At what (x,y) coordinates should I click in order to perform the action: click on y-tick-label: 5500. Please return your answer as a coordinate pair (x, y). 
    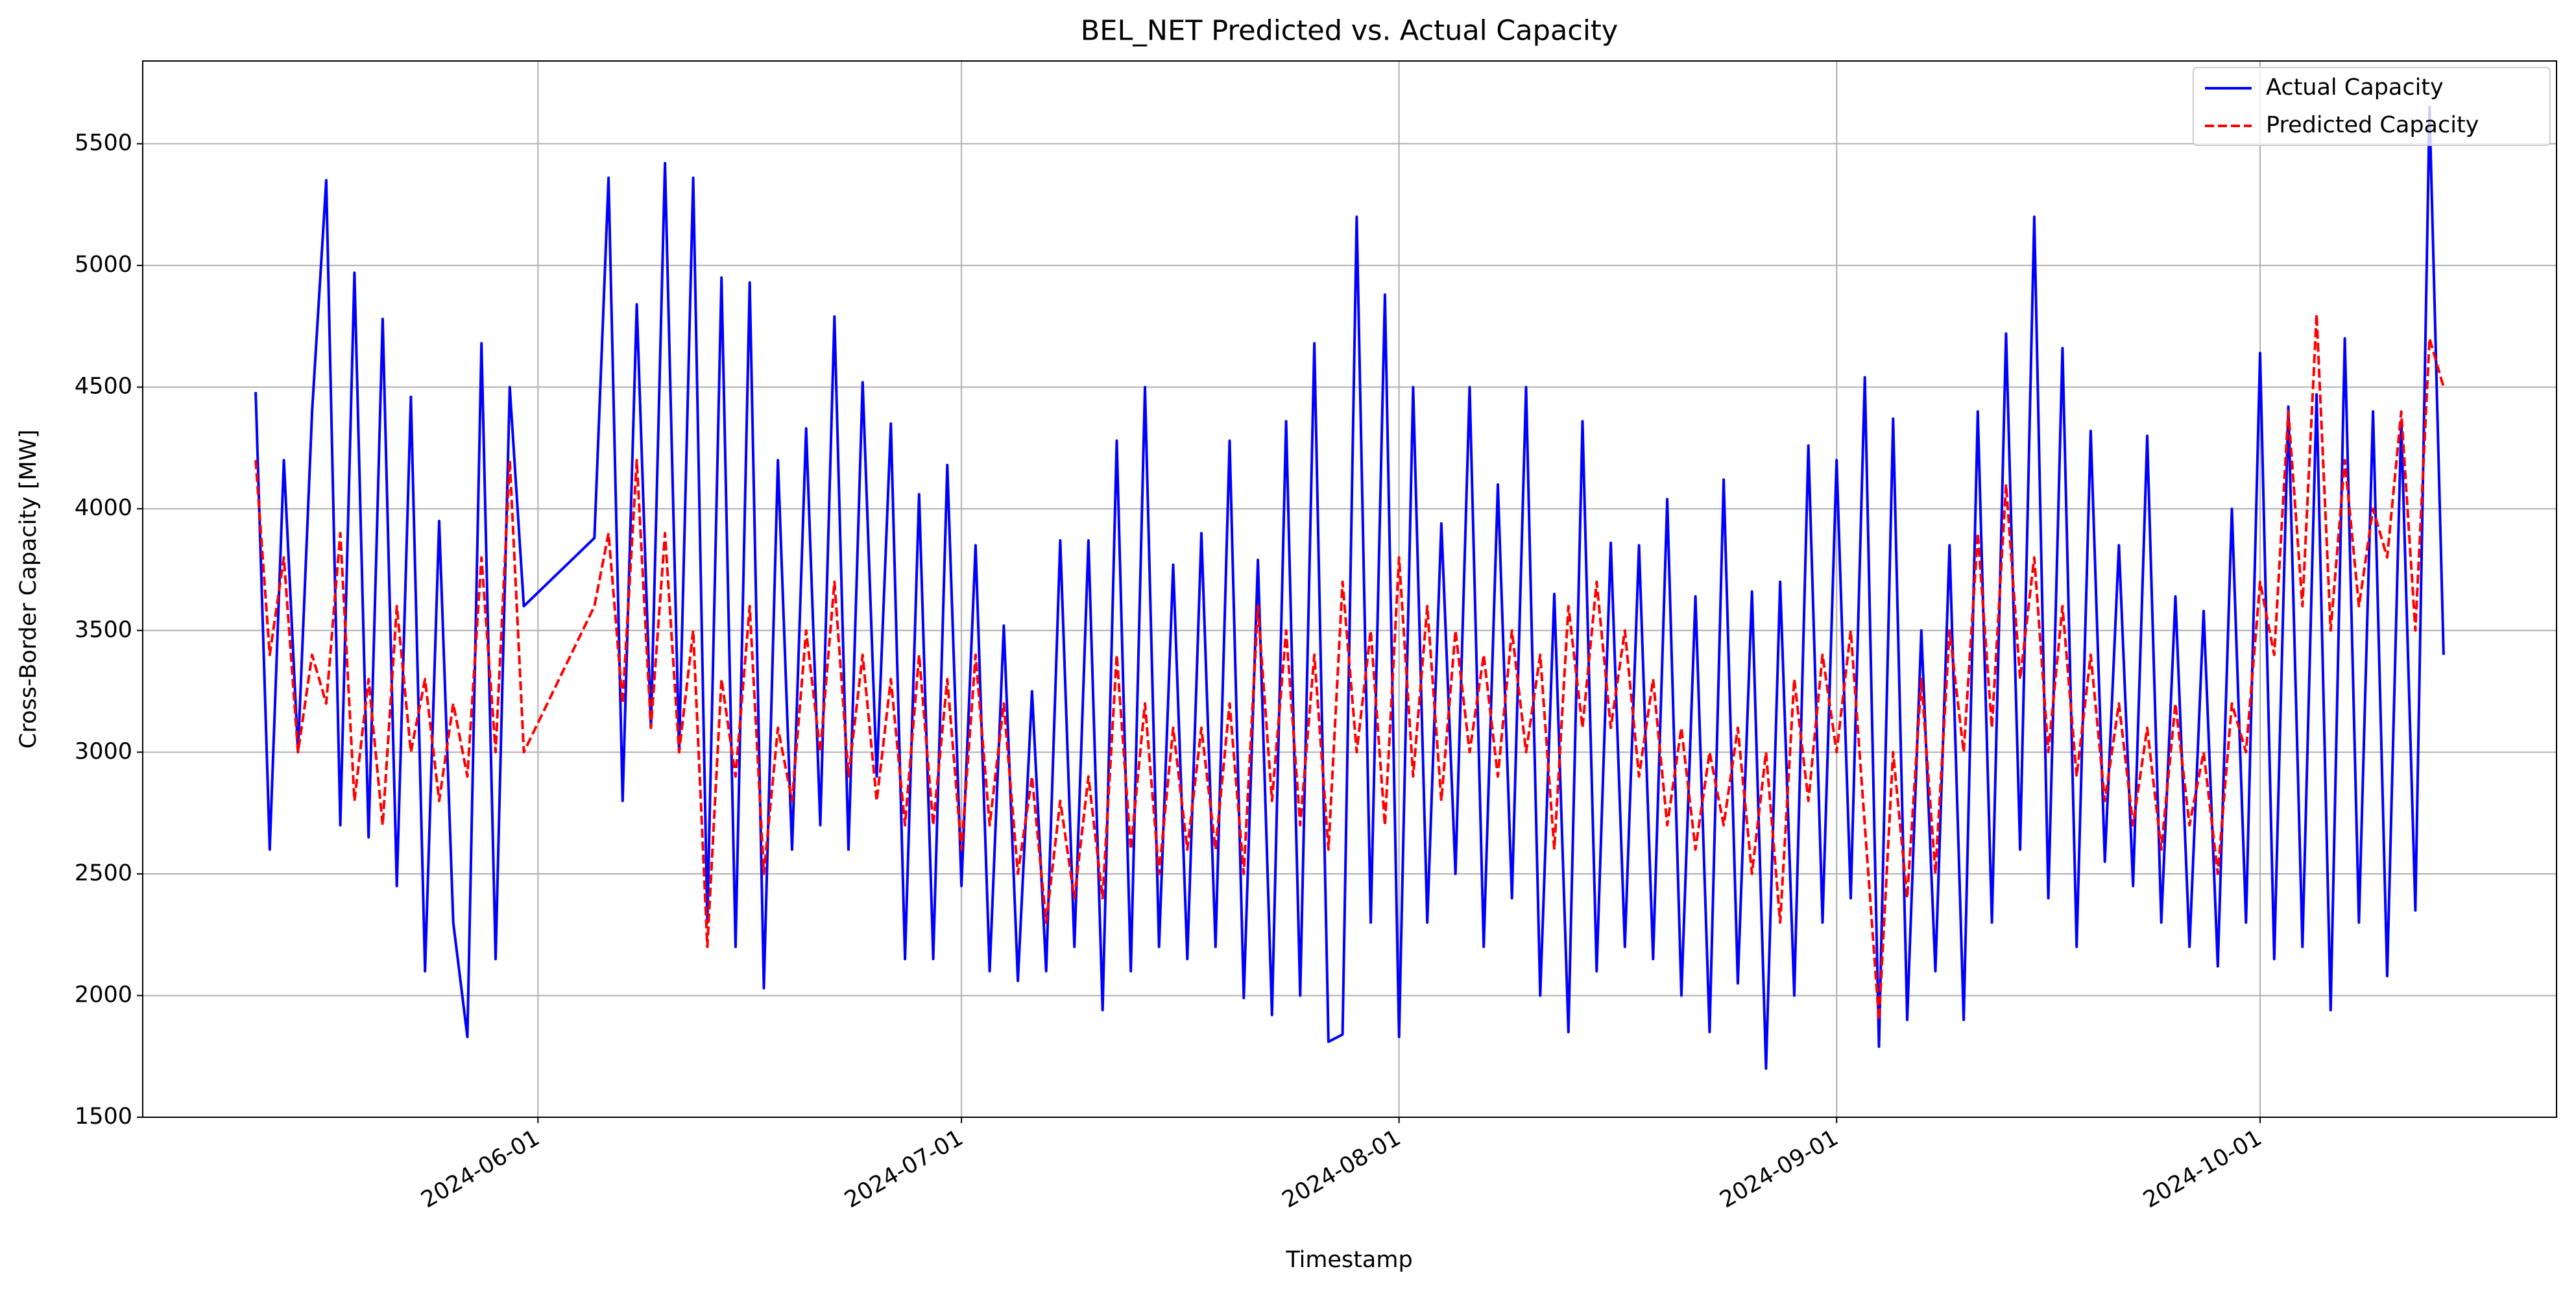
    Looking at the image, I should click on (103, 143).